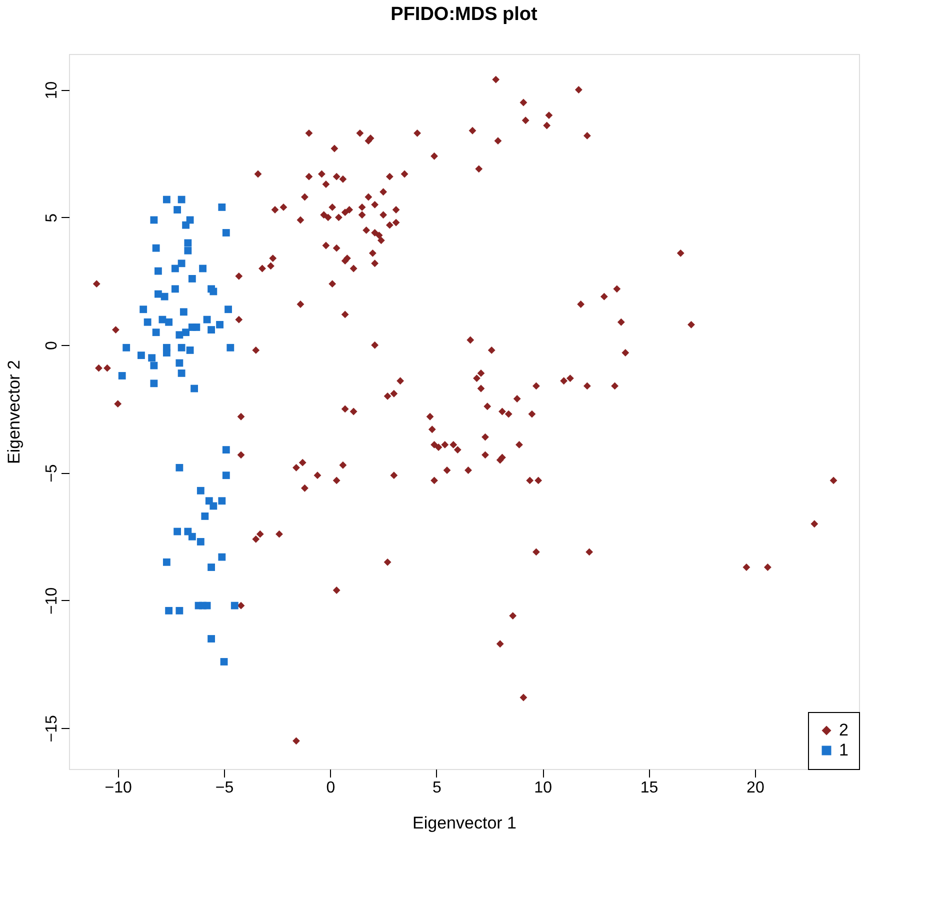 The width and height of the screenshot is (925, 921). I want to click on x-tick-label: 20, so click(755, 788).